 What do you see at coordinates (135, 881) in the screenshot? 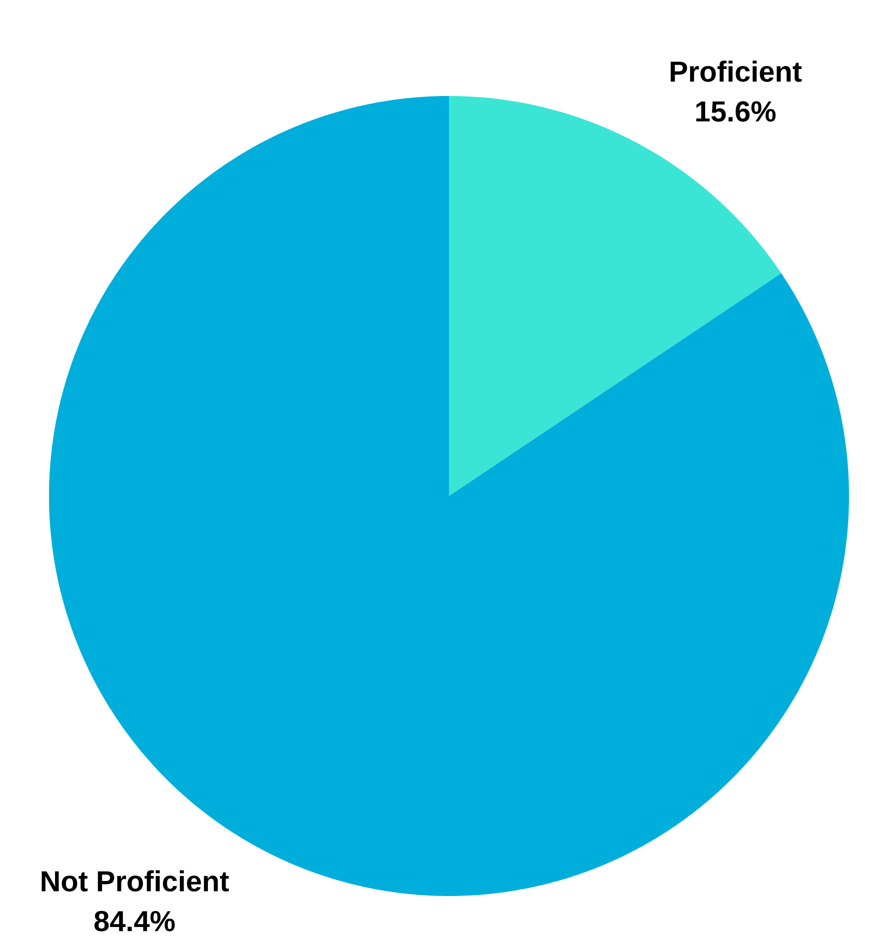
I see `slice-label: Not Proficient` at bounding box center [135, 881].